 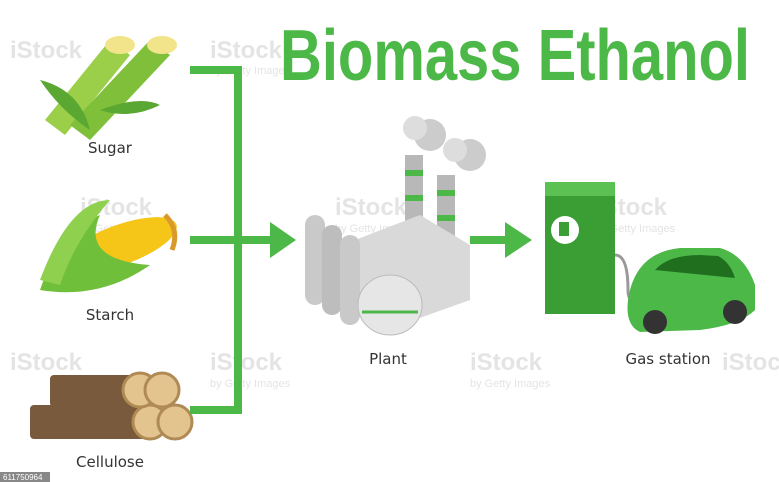 What do you see at coordinates (667, 359) in the screenshot?
I see `destination-label: Gas station` at bounding box center [667, 359].